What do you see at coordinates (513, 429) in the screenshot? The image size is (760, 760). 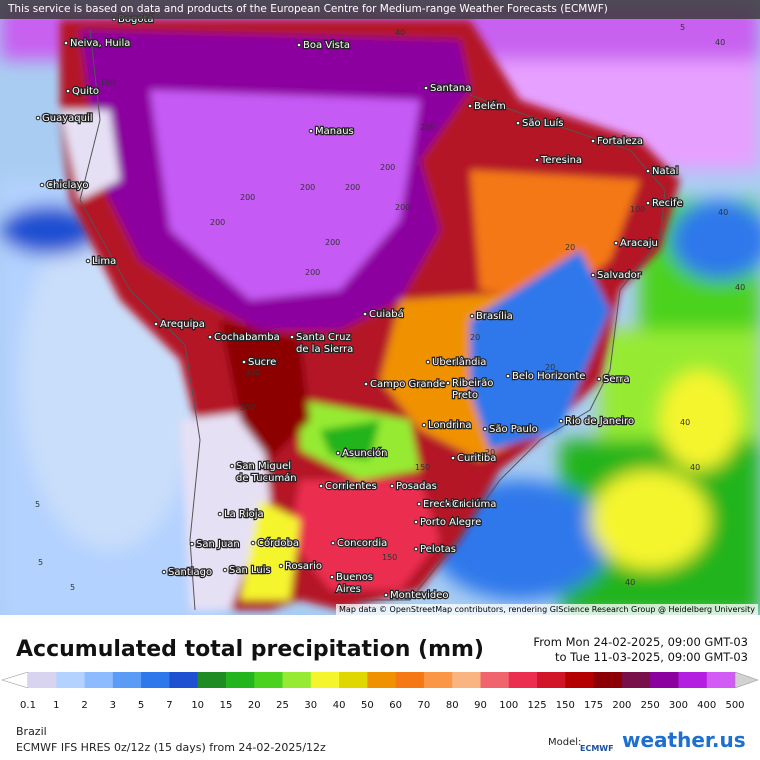 I see `city-label: São Paulo` at bounding box center [513, 429].